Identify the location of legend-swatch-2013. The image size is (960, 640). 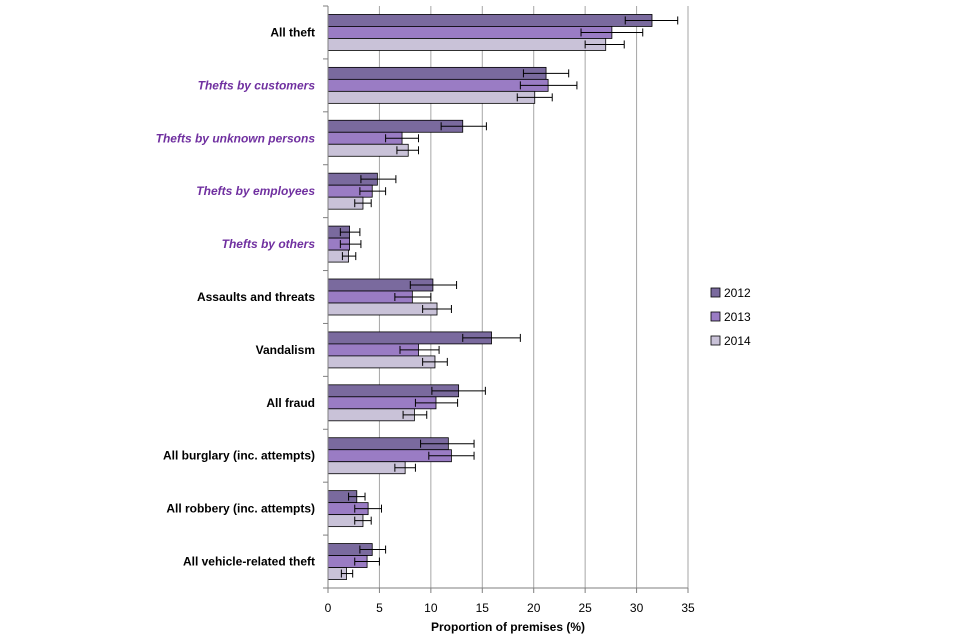
(715, 316).